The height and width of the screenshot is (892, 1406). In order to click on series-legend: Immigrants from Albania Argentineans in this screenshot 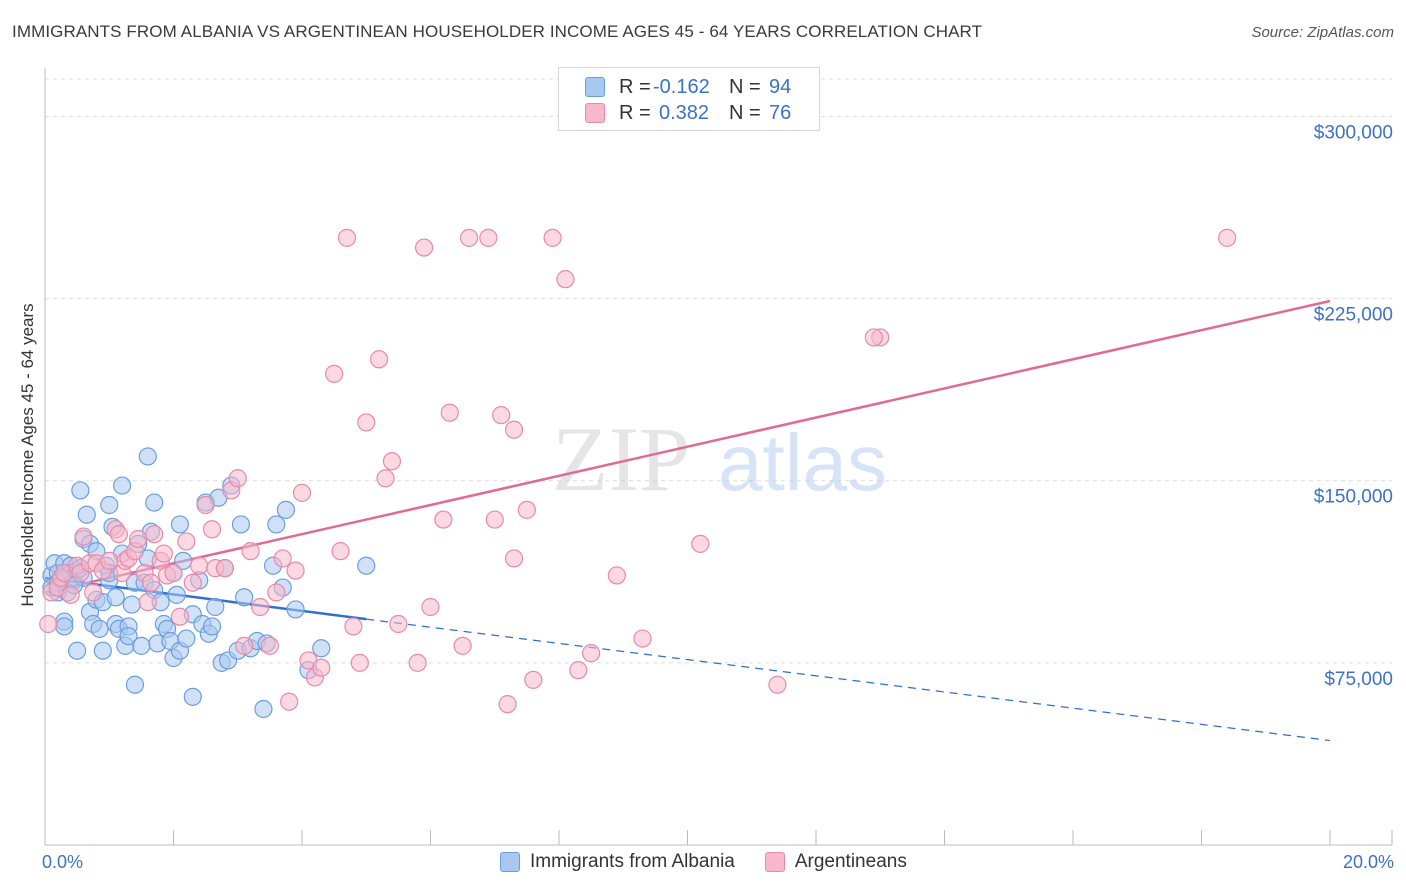, I will do `click(718, 862)`.